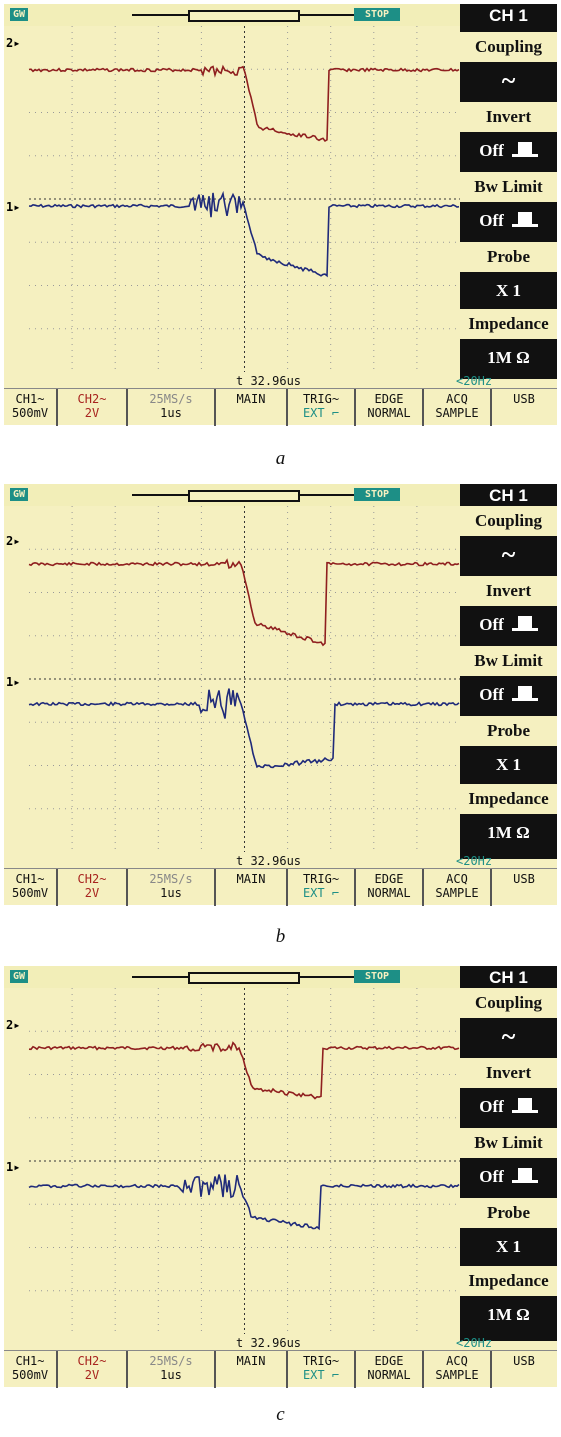  What do you see at coordinates (280, 458) in the screenshot?
I see `caption-a: a` at bounding box center [280, 458].